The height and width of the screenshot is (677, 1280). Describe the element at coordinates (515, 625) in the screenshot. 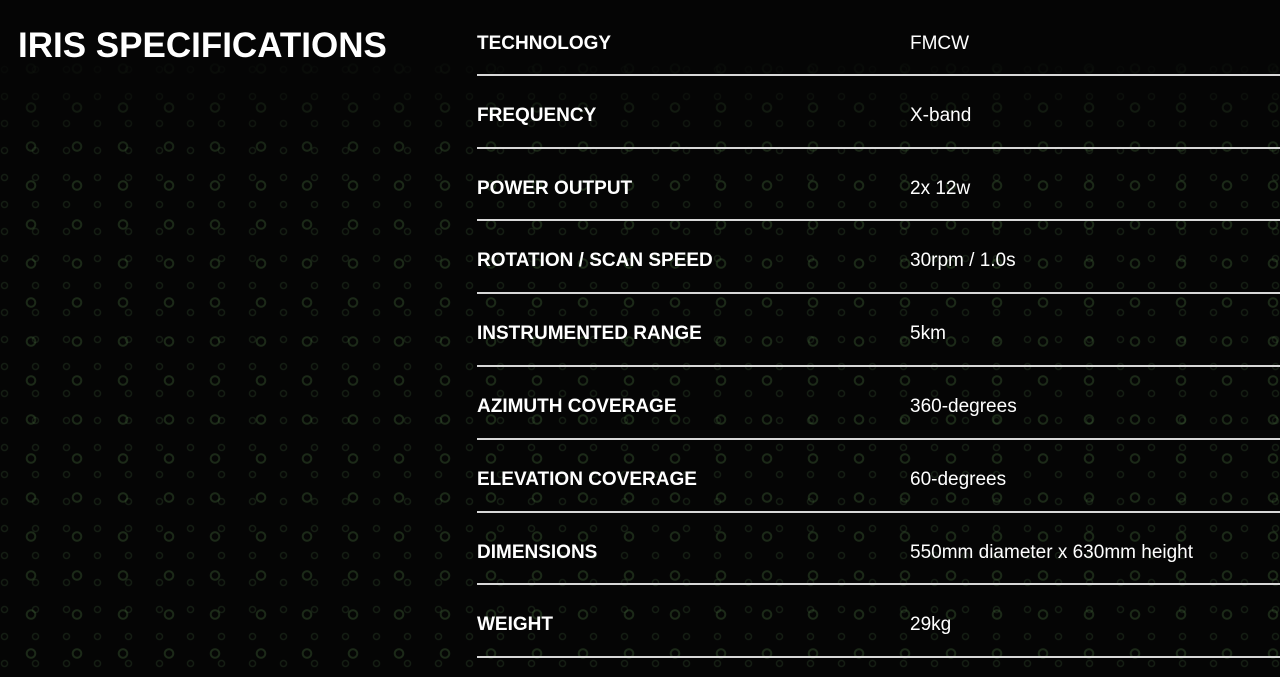

I see `spec-label: WEIGHT` at that location.